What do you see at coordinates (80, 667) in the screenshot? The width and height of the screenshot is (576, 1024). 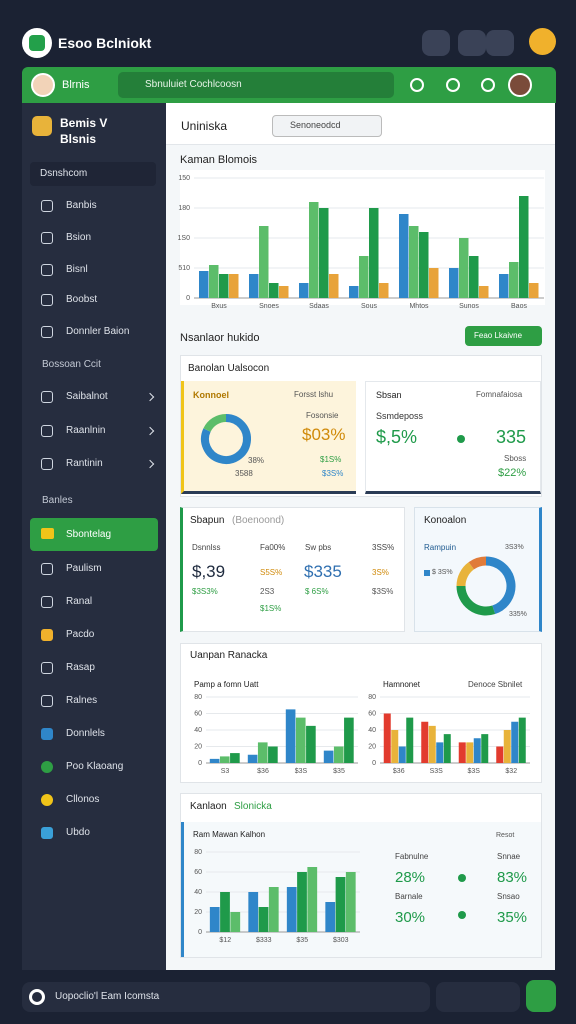 I see `nav-item: Rasap` at bounding box center [80, 667].